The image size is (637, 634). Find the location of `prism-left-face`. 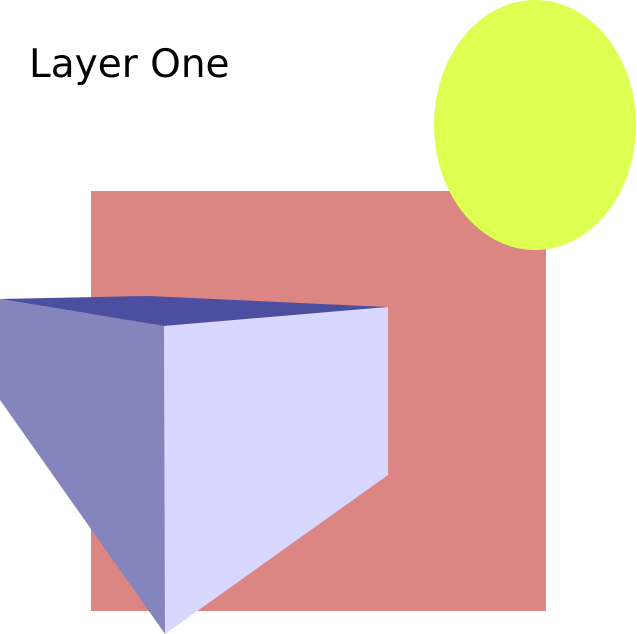

prism-left-face is located at coordinates (82, 466).